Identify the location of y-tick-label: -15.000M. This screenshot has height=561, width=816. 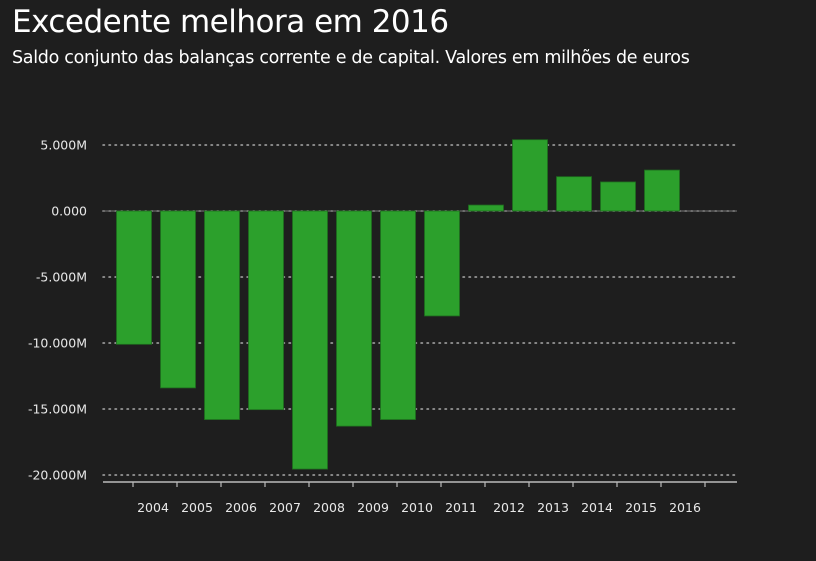
(57, 409).